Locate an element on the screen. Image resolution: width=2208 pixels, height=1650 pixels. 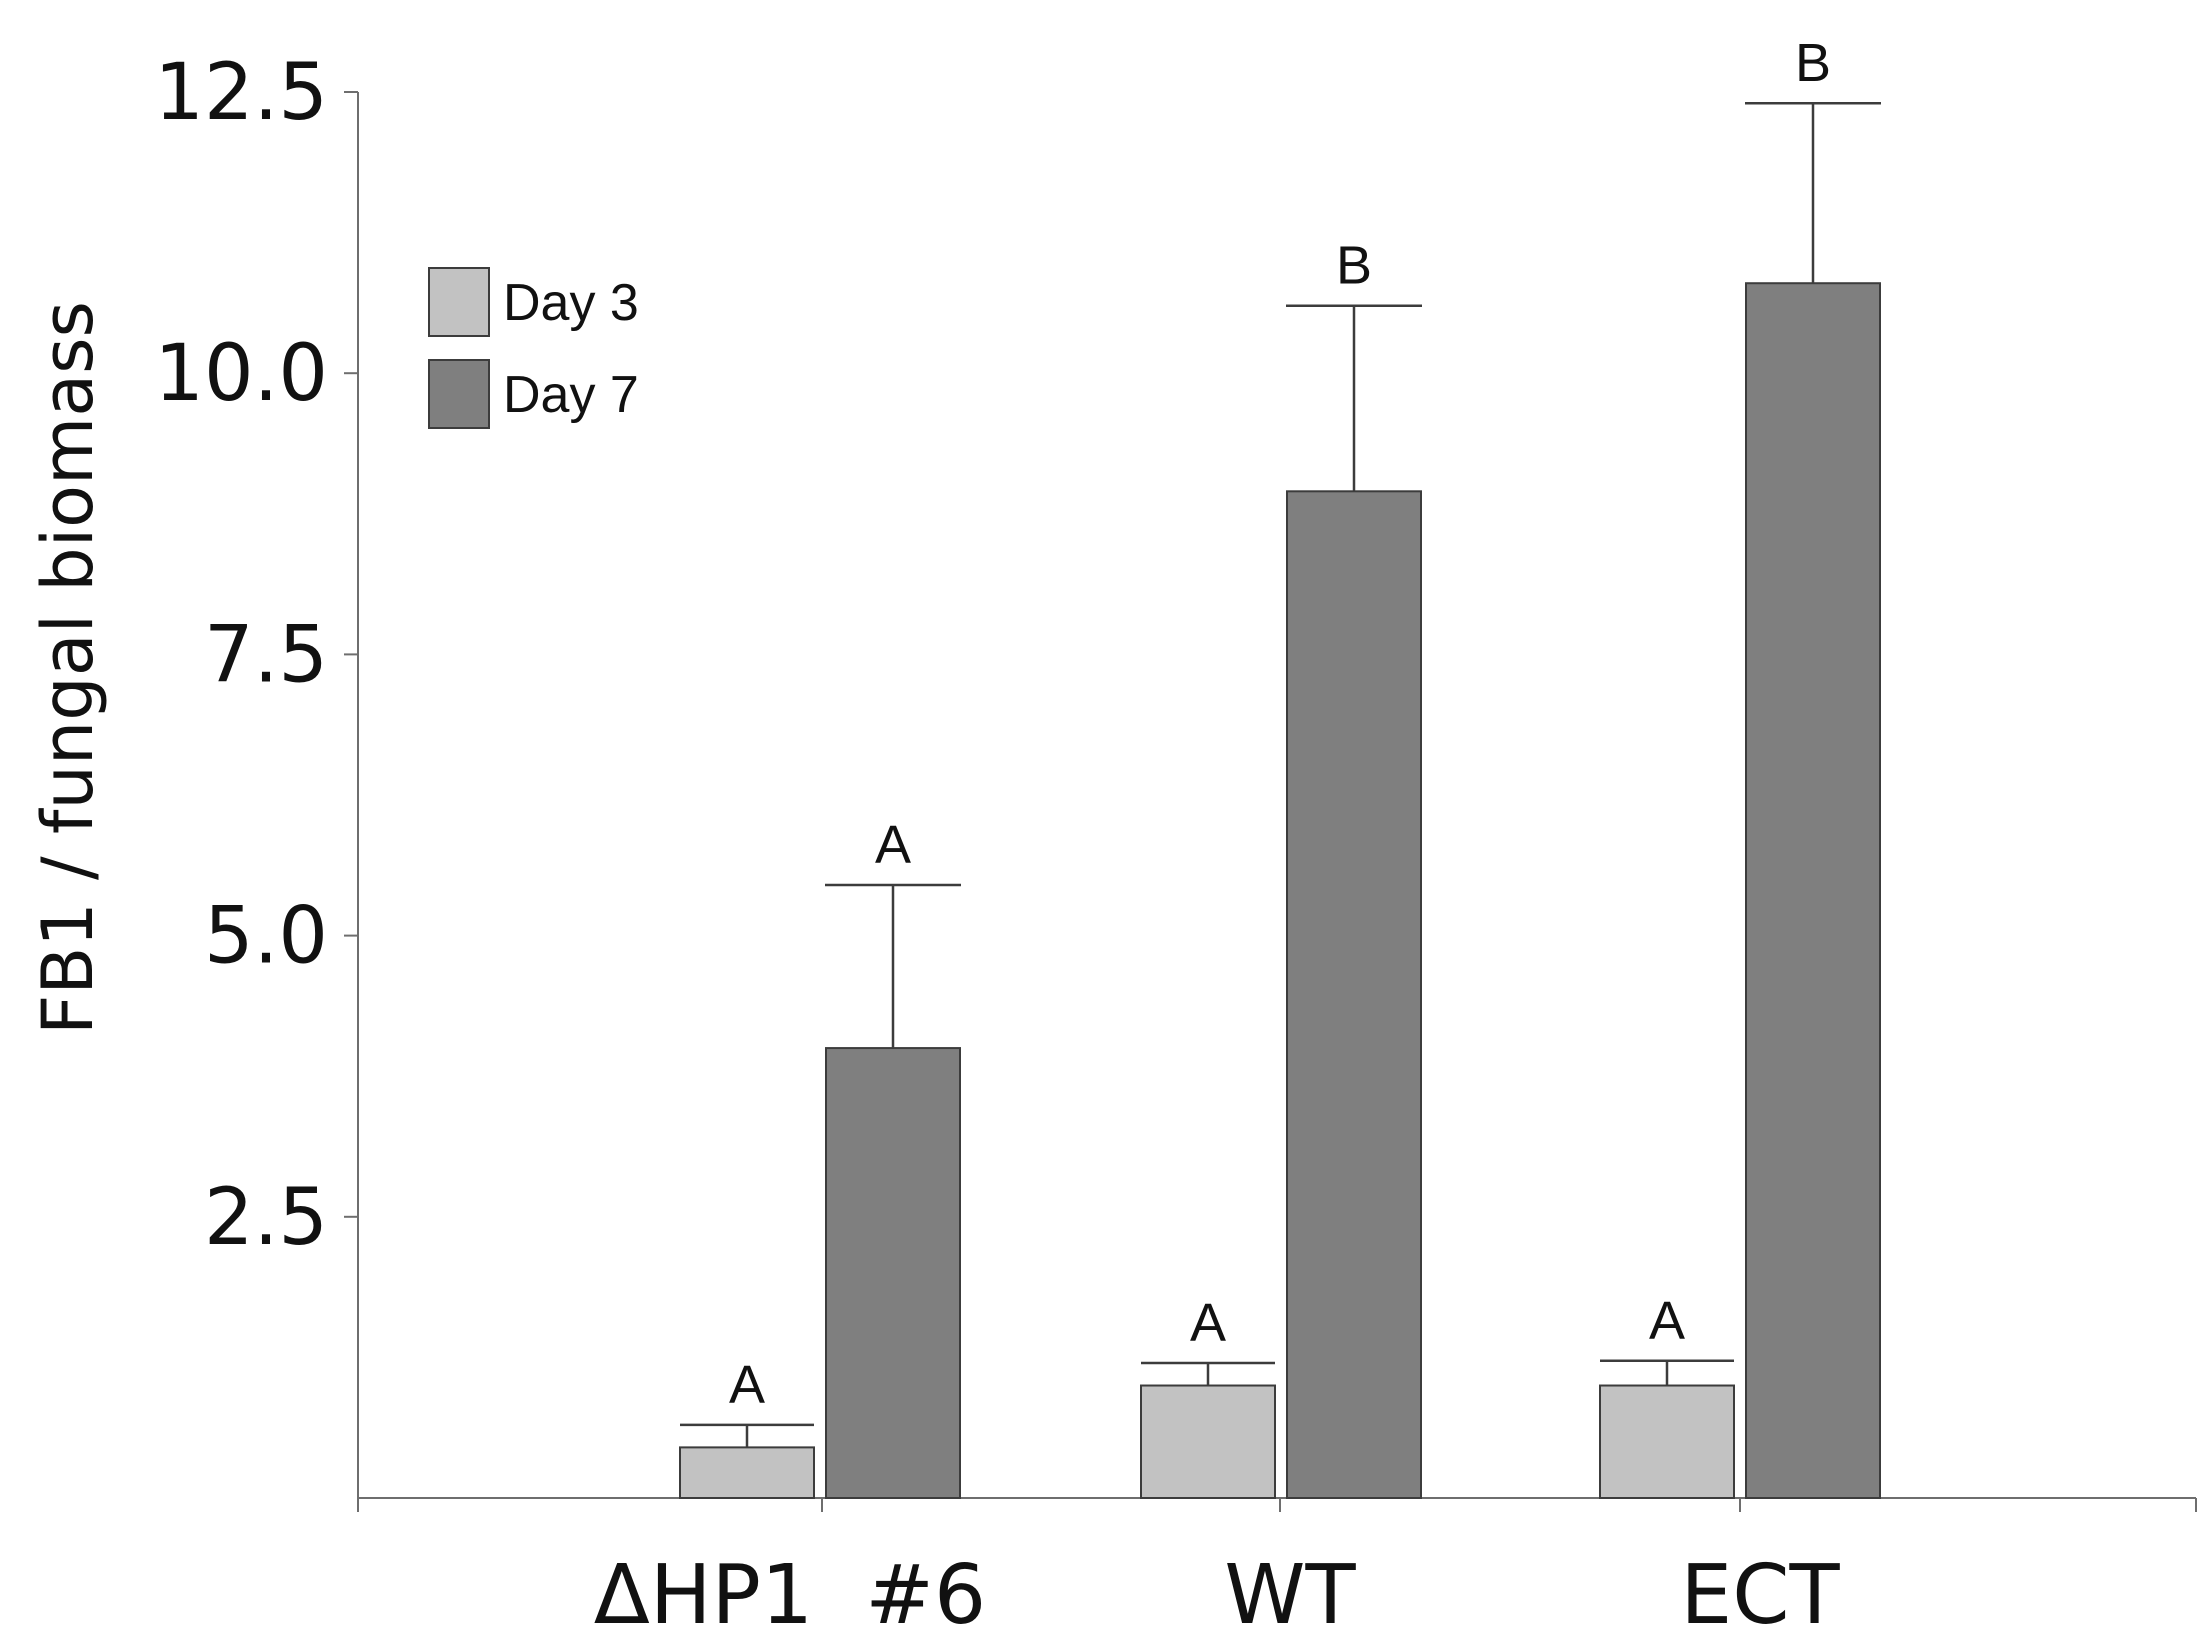
x-ticks: ΔHP1 #6 WT ECT is located at coordinates (1277, 1570).